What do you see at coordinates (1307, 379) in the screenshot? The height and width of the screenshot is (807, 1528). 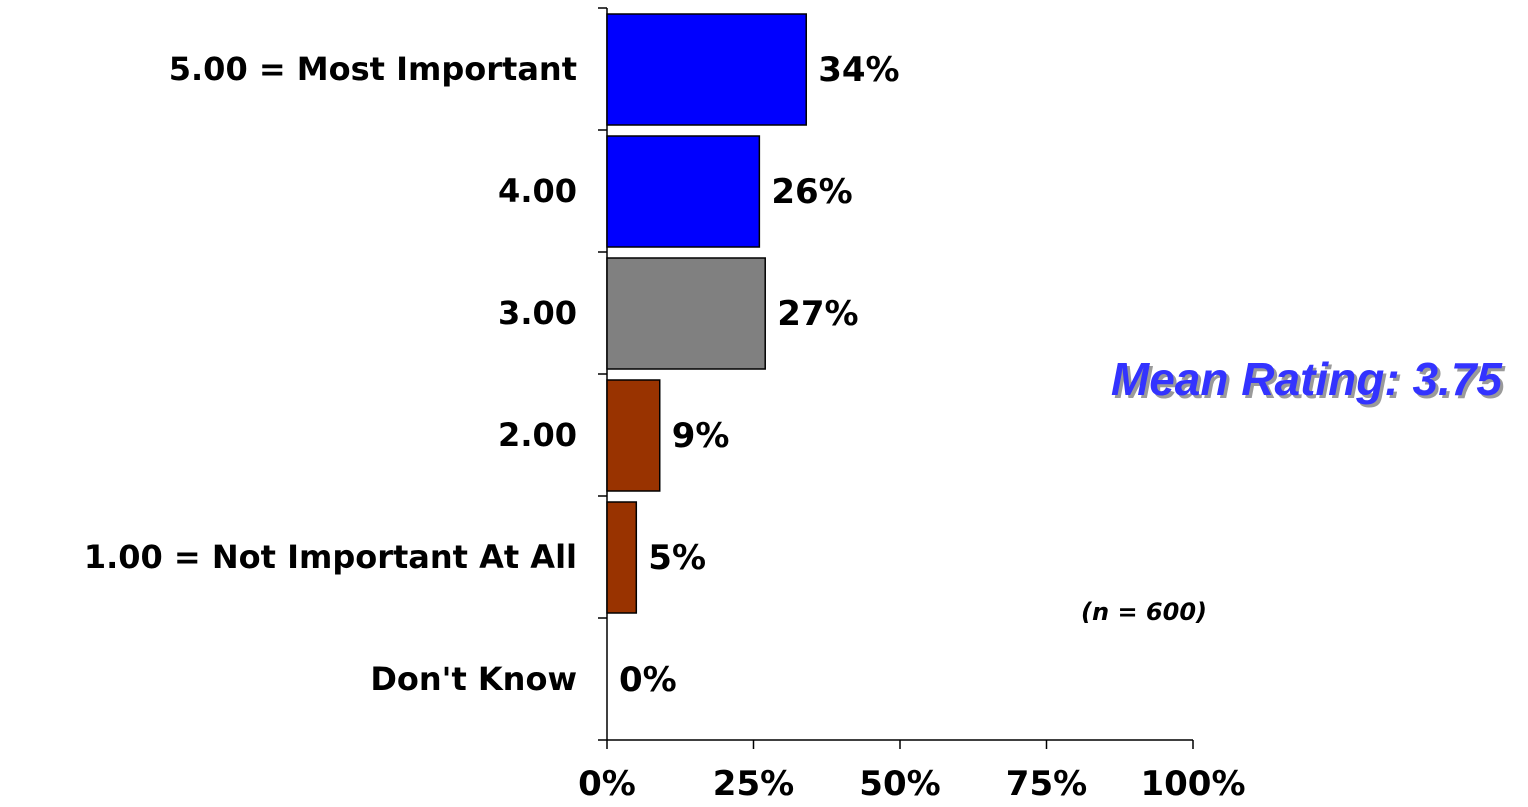 I see `mean-rating-annotation: Mean Rating: 3.75` at bounding box center [1307, 379].